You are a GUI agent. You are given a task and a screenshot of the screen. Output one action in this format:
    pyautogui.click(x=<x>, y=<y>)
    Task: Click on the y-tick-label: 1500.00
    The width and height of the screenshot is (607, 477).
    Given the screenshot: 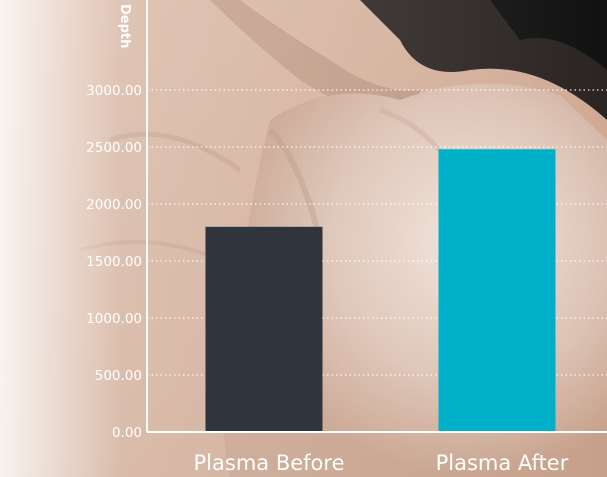 What is the action you would take?
    pyautogui.click(x=114, y=262)
    